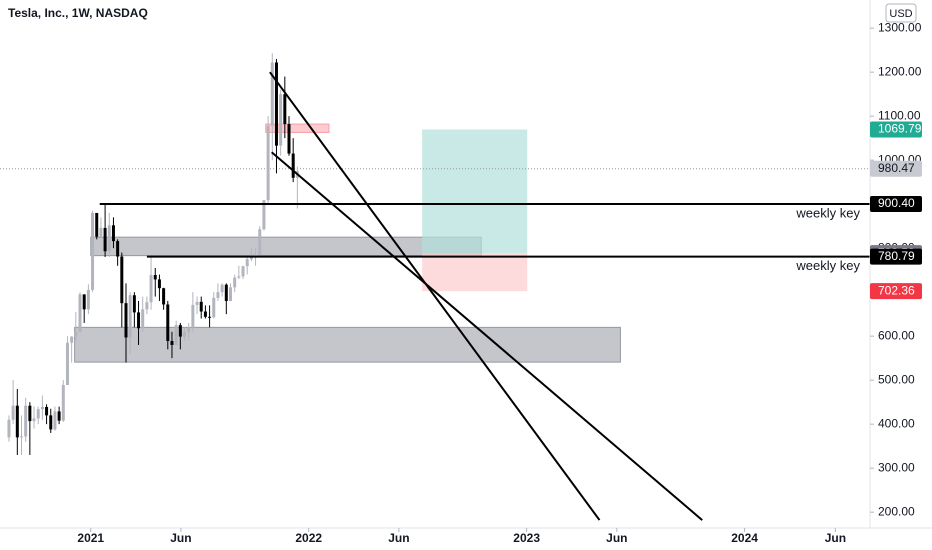 This screenshot has width=932, height=550. Describe the element at coordinates (308, 538) in the screenshot. I see `x-tick-label: 2022` at that location.